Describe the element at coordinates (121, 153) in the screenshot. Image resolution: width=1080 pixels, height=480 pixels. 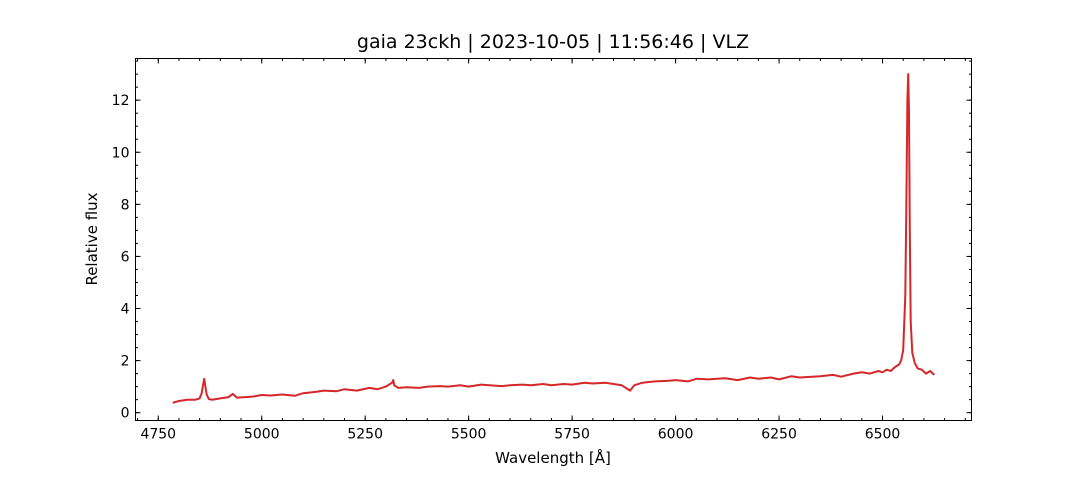
I see `y-tick-label: 10` at that location.